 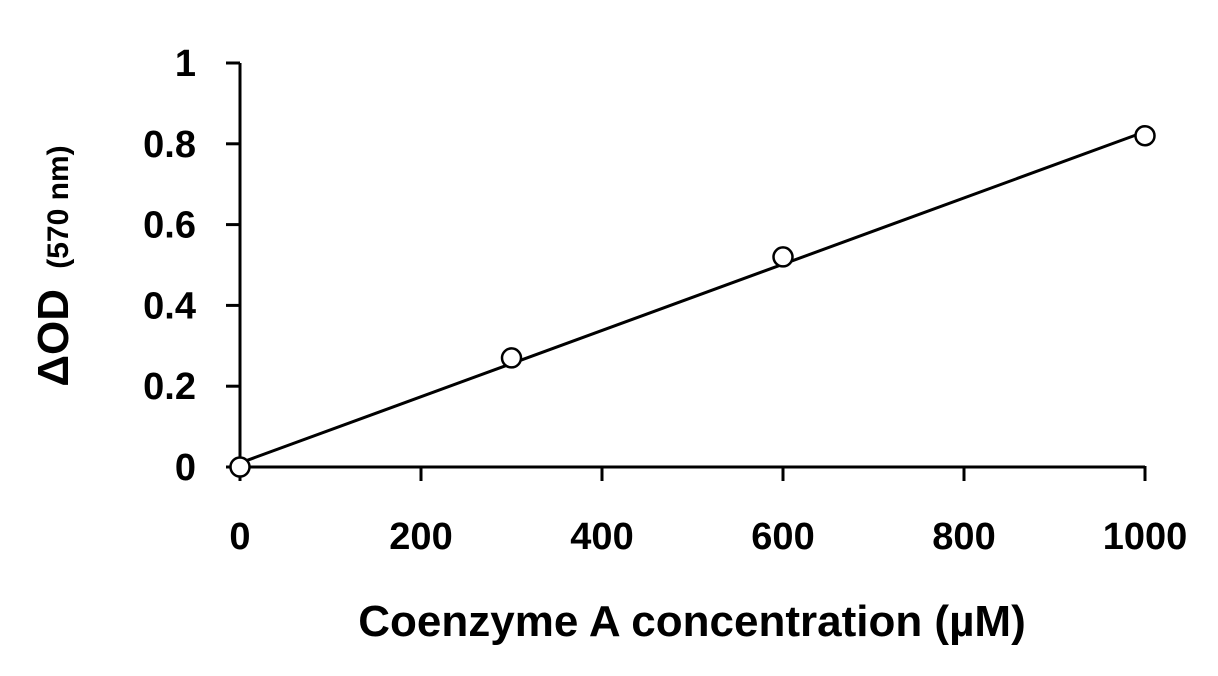 What do you see at coordinates (169, 226) in the screenshot?
I see `y-tick-label: 0.6` at bounding box center [169, 226].